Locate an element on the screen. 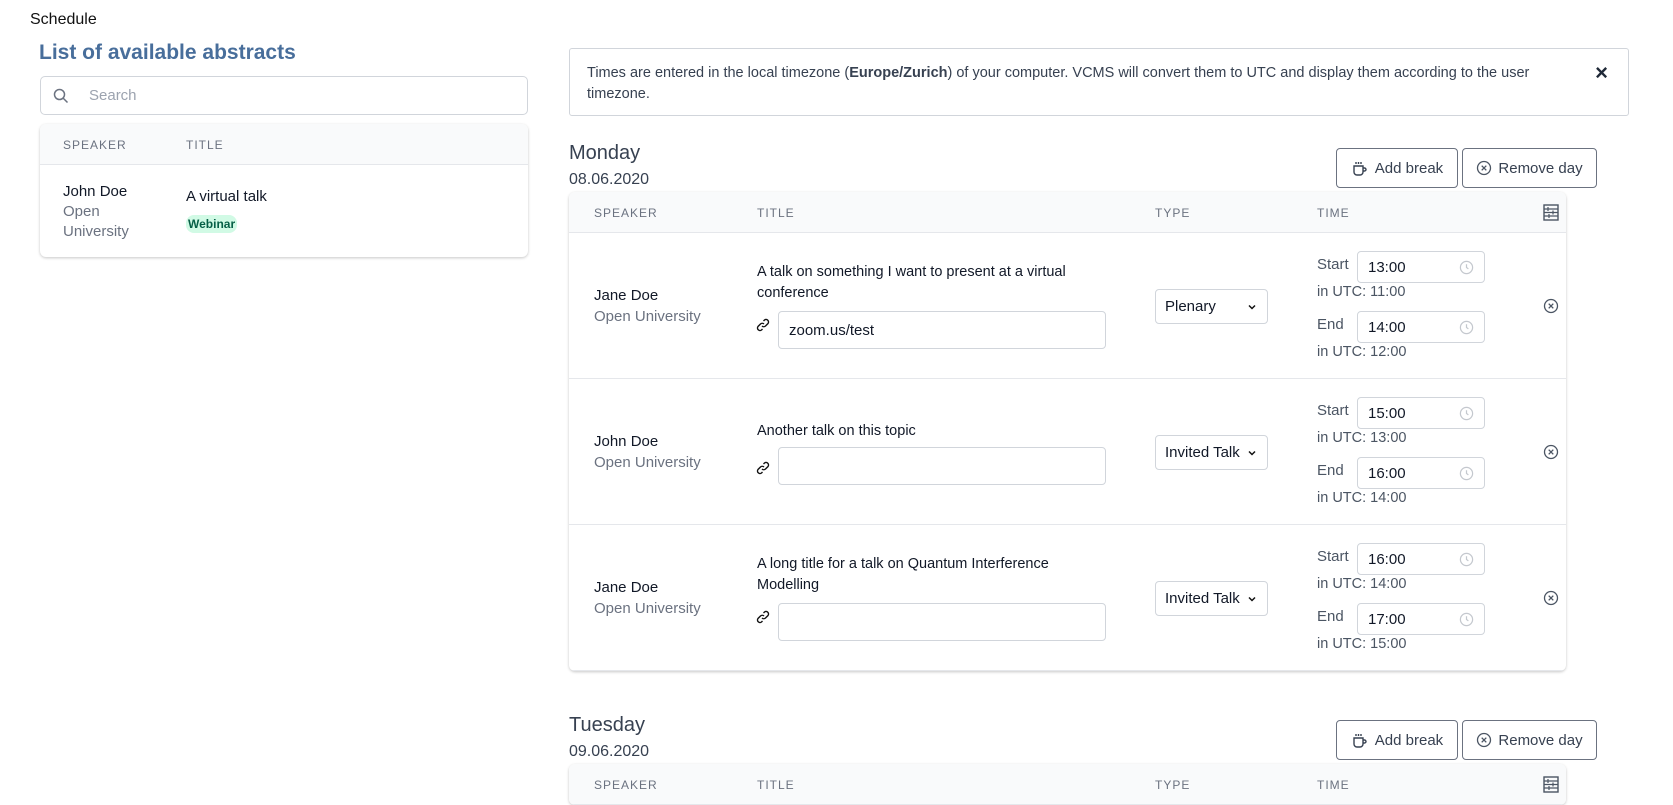  chevron-down-icon is located at coordinates (1252, 307).